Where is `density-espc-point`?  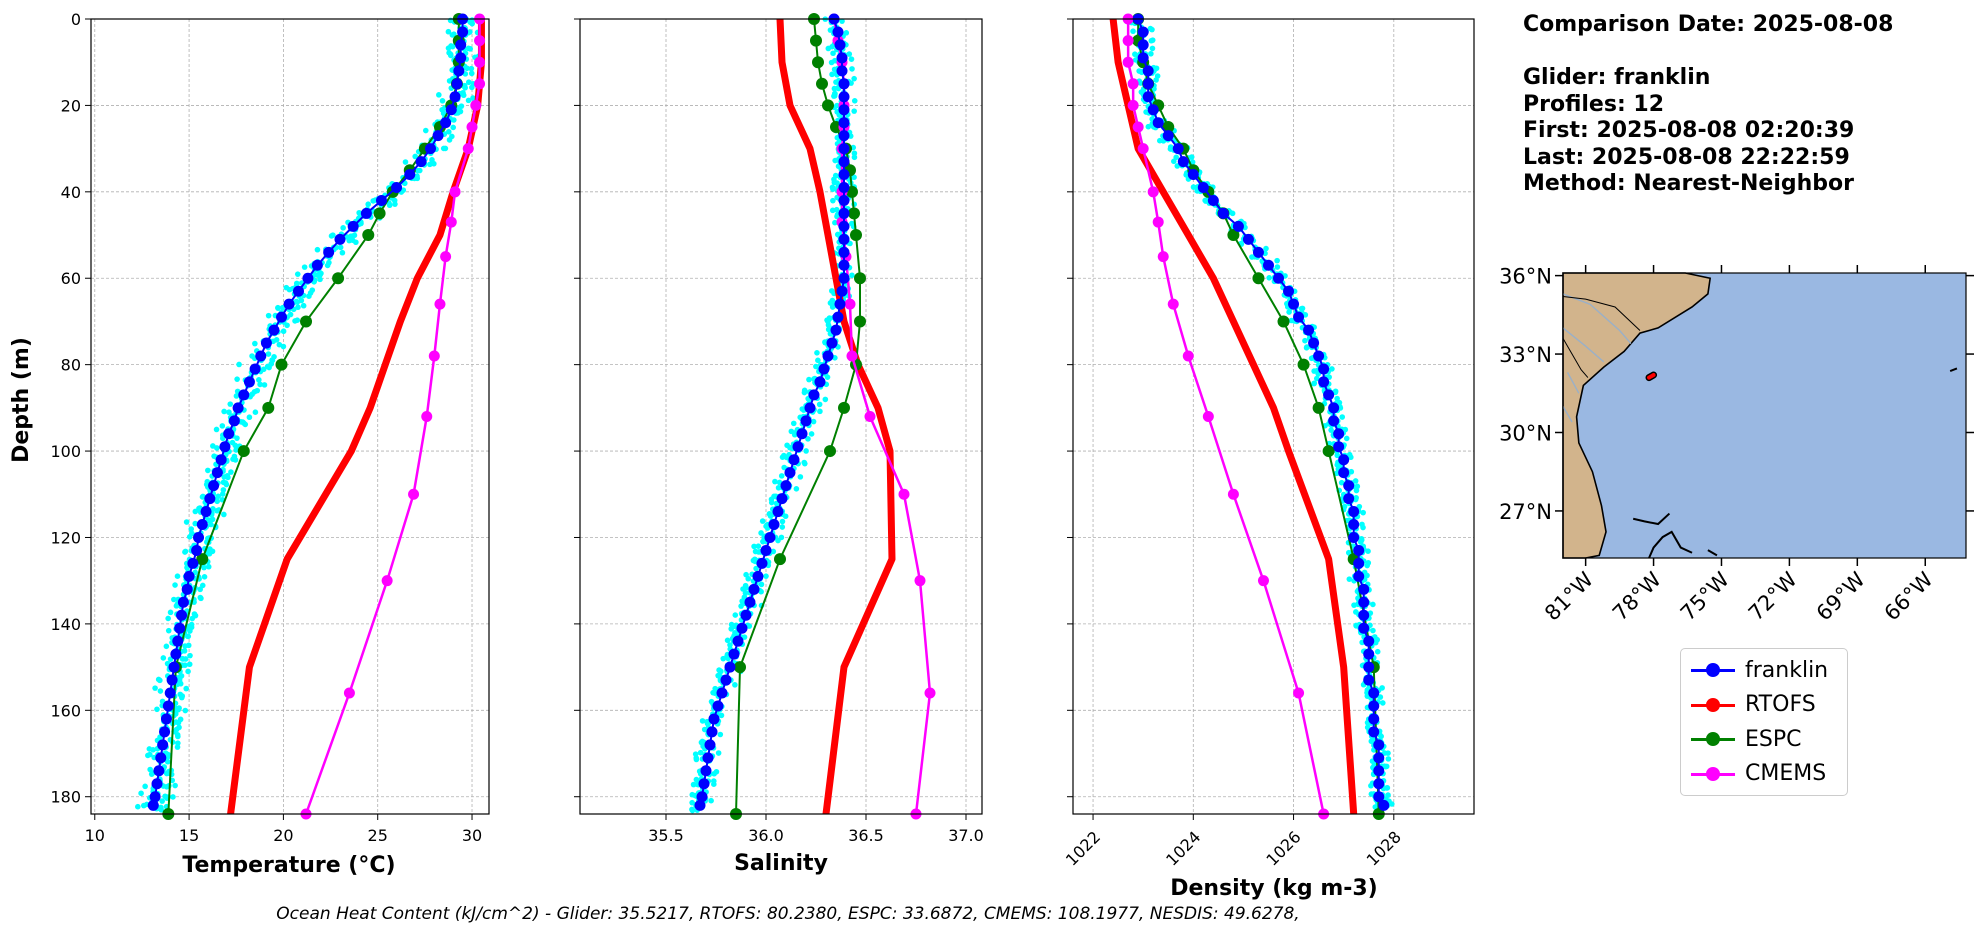 density-espc-point is located at coordinates (1233, 235).